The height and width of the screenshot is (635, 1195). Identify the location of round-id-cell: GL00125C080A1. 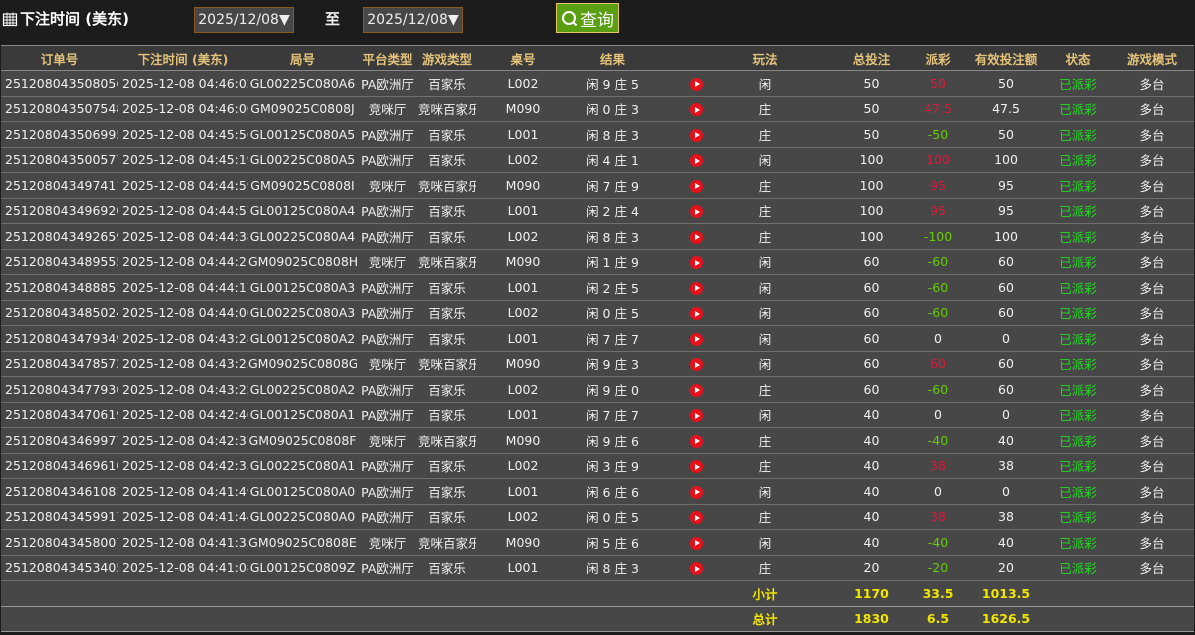
(302, 415).